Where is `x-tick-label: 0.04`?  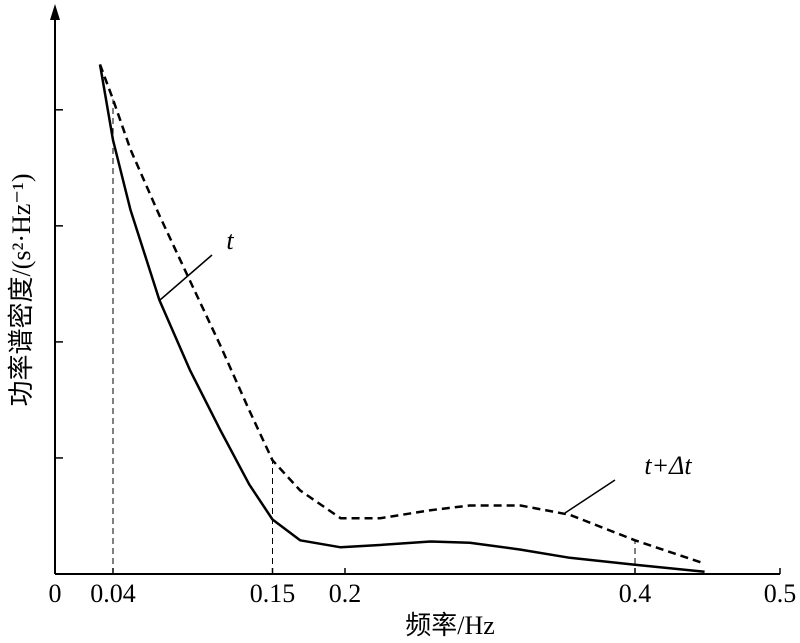
x-tick-label: 0.04 is located at coordinates (113, 593).